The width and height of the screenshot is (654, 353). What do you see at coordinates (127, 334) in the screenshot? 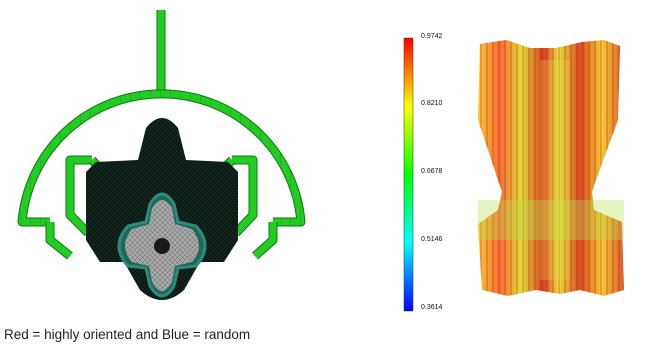
I see `figure-caption: Red = highly oriented and Blue = random` at bounding box center [127, 334].